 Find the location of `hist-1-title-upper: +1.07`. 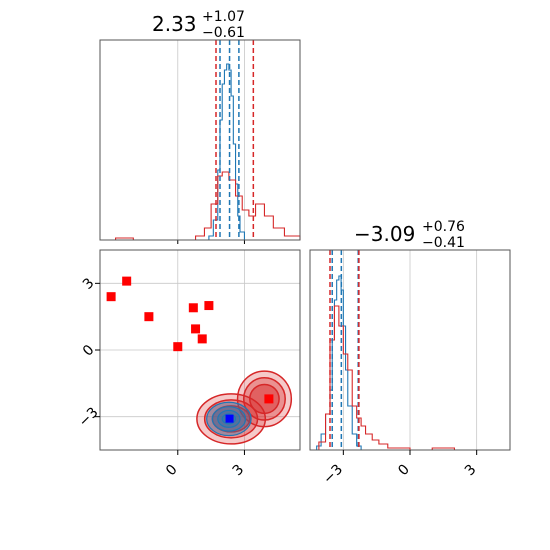

hist-1-title-upper: +1.07 is located at coordinates (223, 17).